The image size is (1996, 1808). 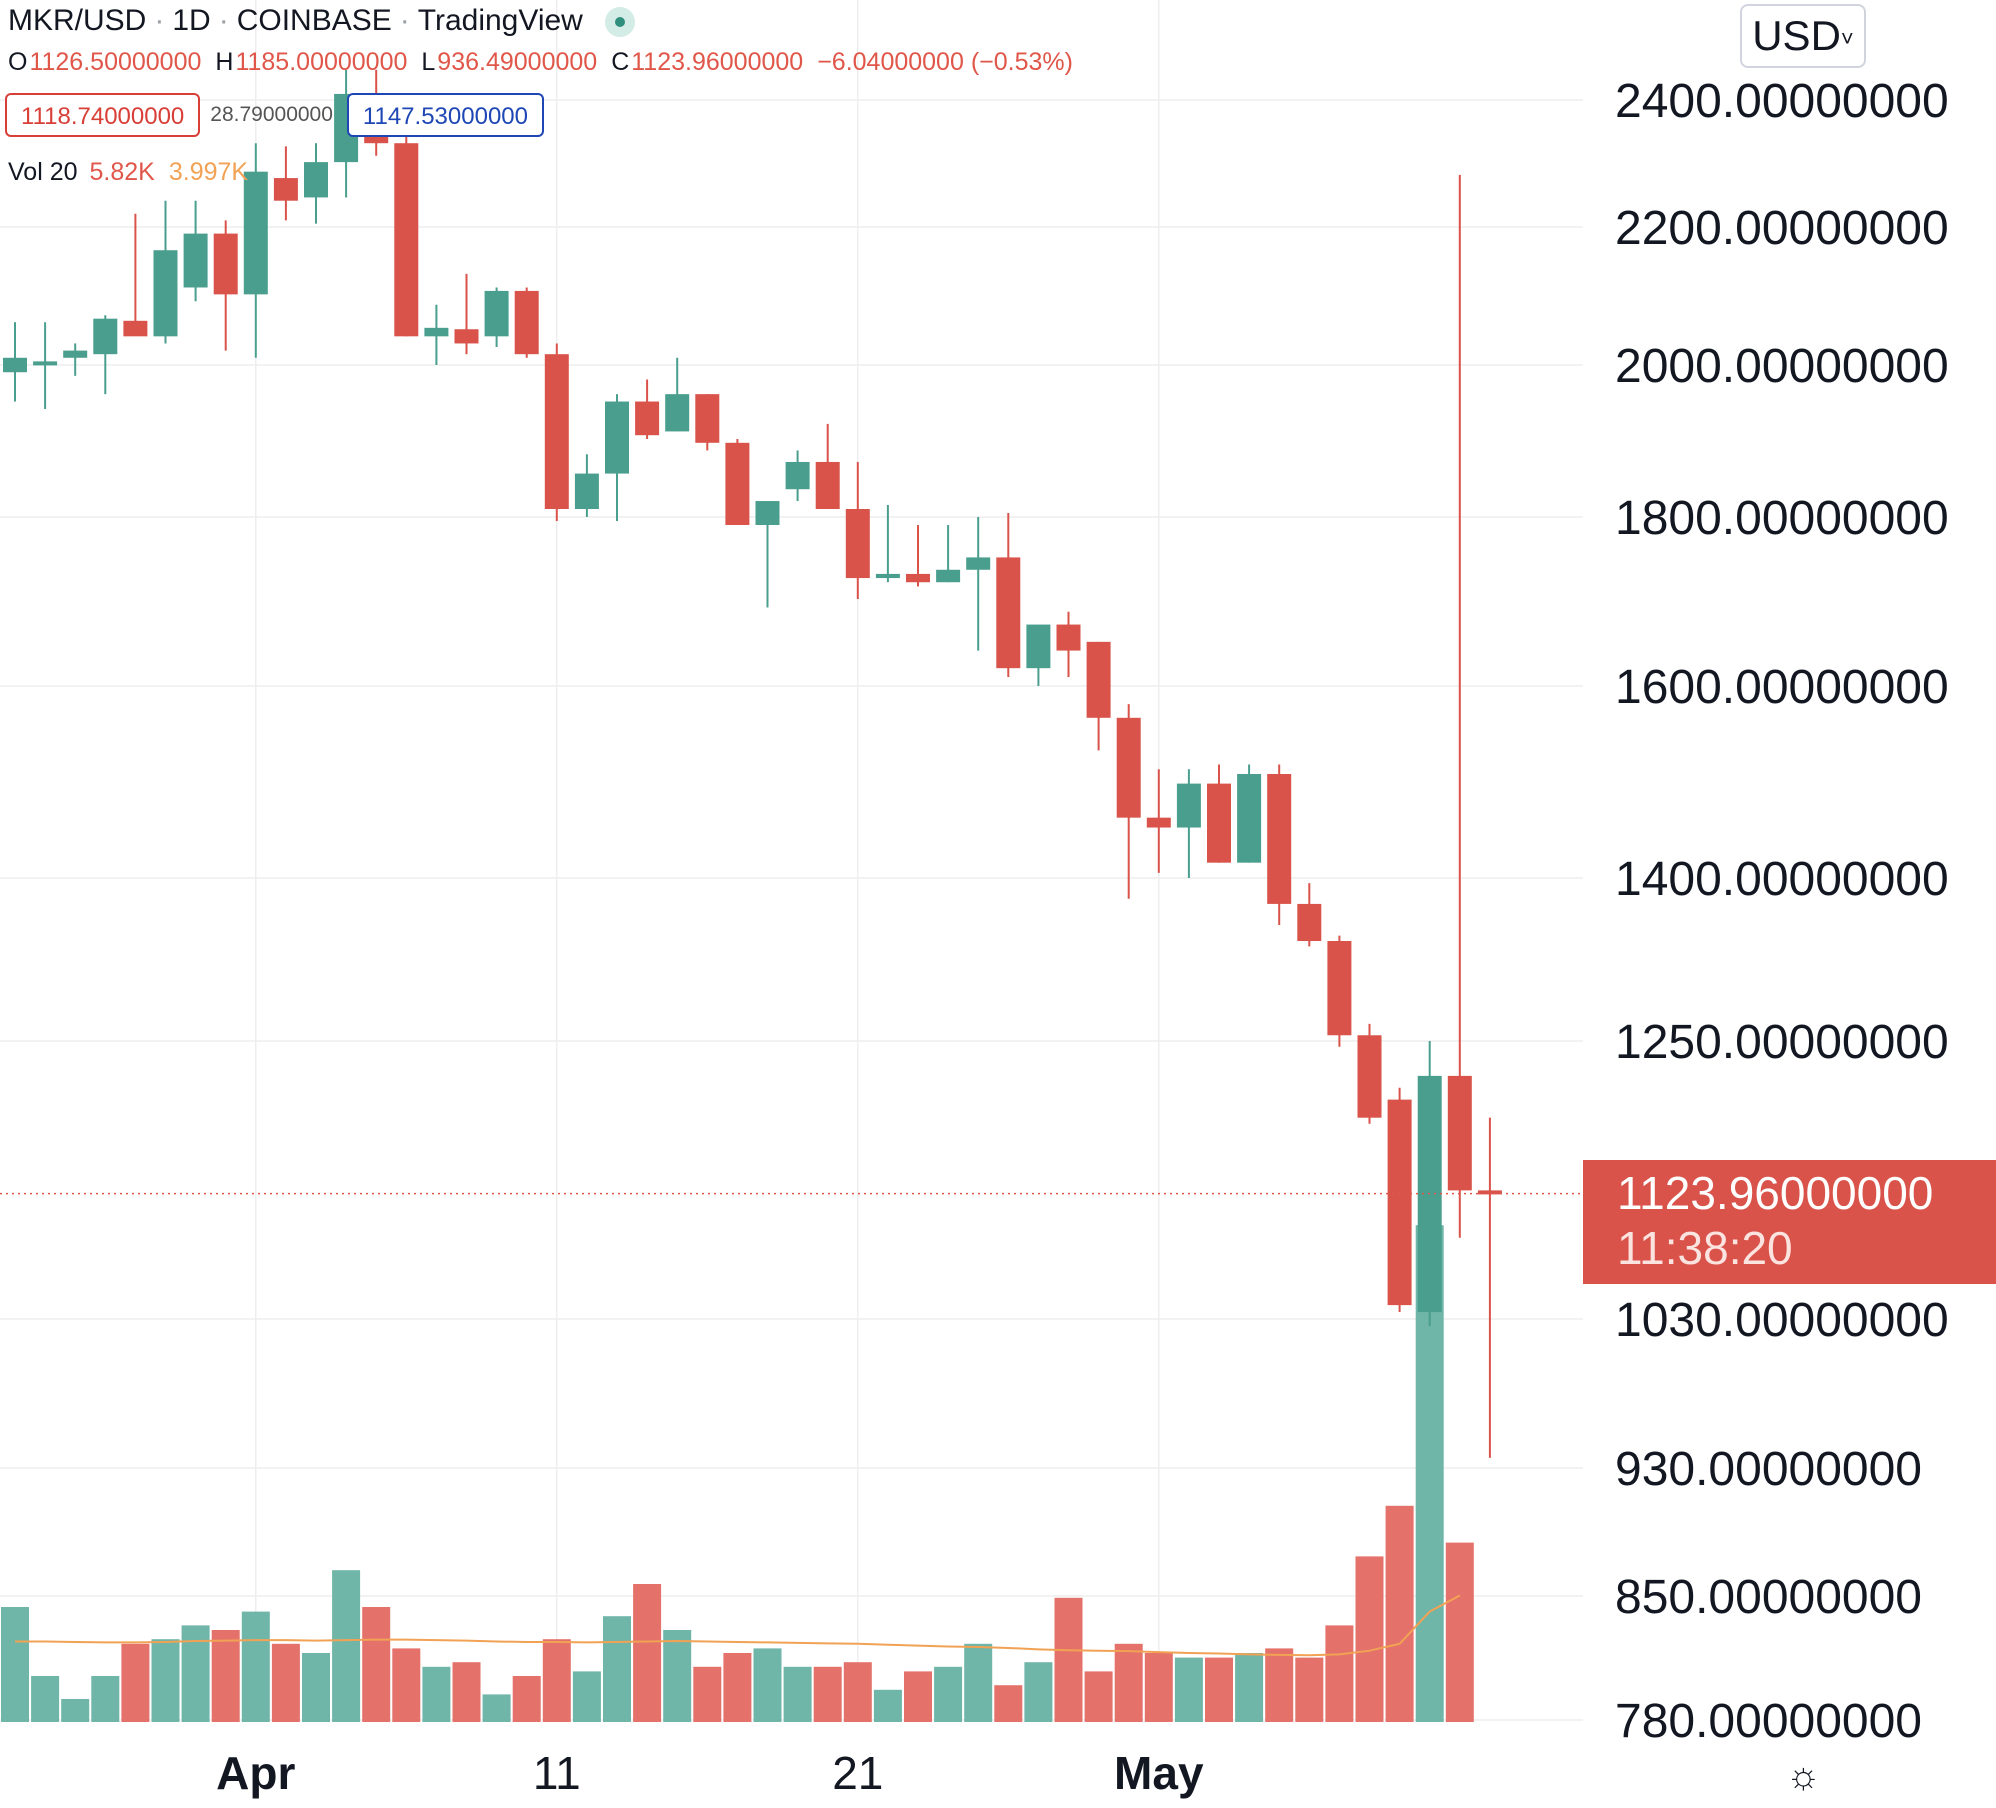 I want to click on open-key: O, so click(x=18, y=62).